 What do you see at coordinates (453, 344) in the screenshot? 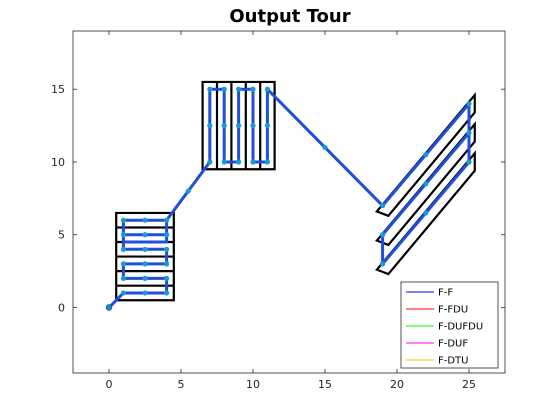
I see `legend-label: F-DUF` at bounding box center [453, 344].